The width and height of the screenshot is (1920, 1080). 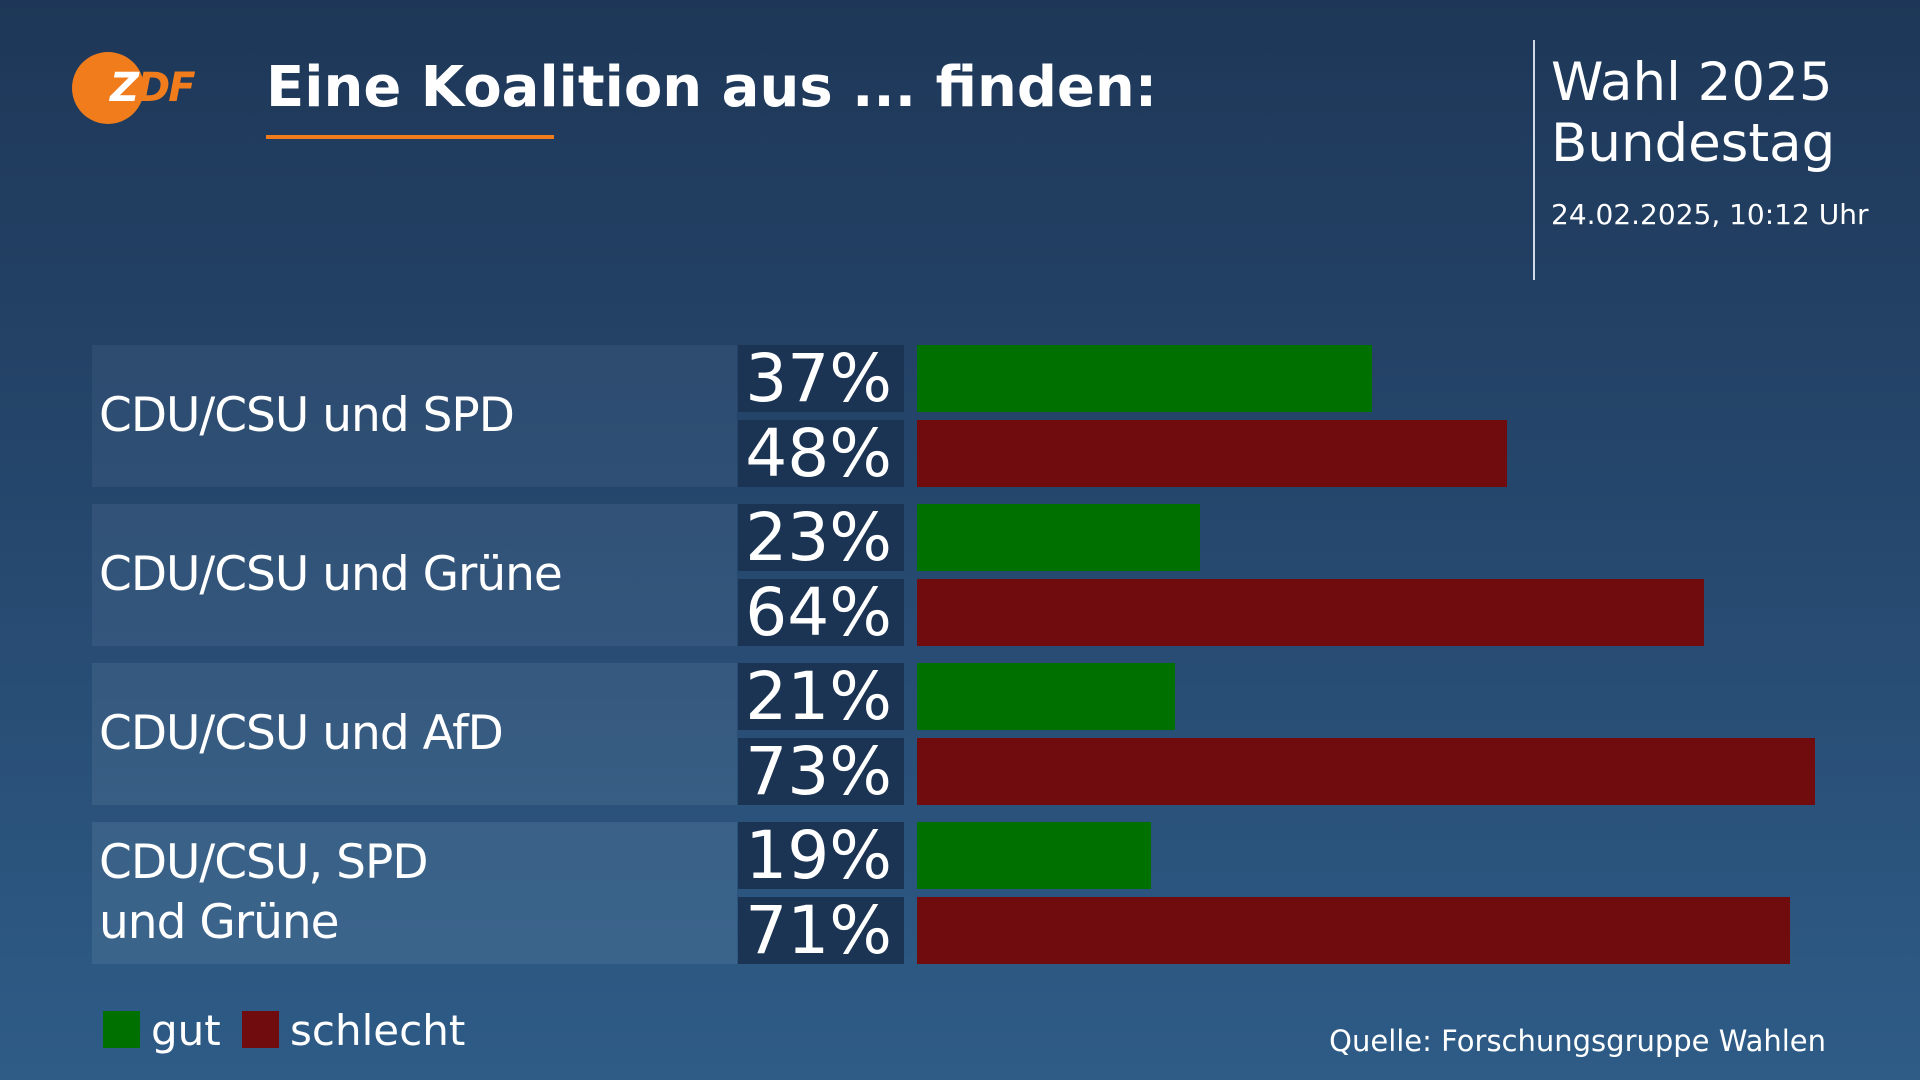 What do you see at coordinates (821, 378) in the screenshot?
I see `value-label-box: 37%` at bounding box center [821, 378].